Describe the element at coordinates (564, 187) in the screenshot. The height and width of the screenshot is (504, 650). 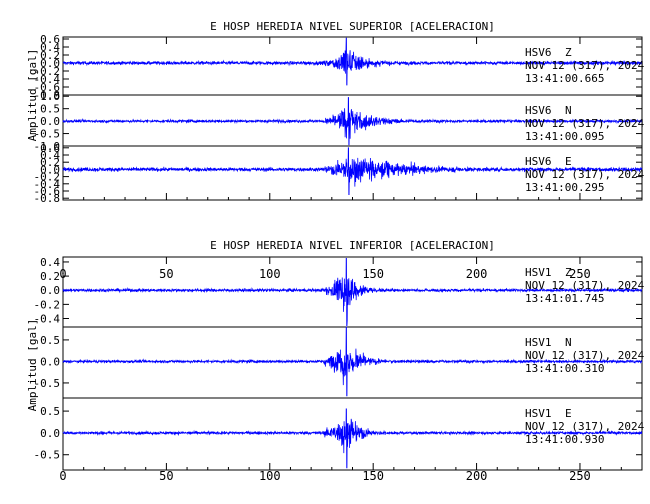
I see `time-label: 13:41:00.295` at that location.